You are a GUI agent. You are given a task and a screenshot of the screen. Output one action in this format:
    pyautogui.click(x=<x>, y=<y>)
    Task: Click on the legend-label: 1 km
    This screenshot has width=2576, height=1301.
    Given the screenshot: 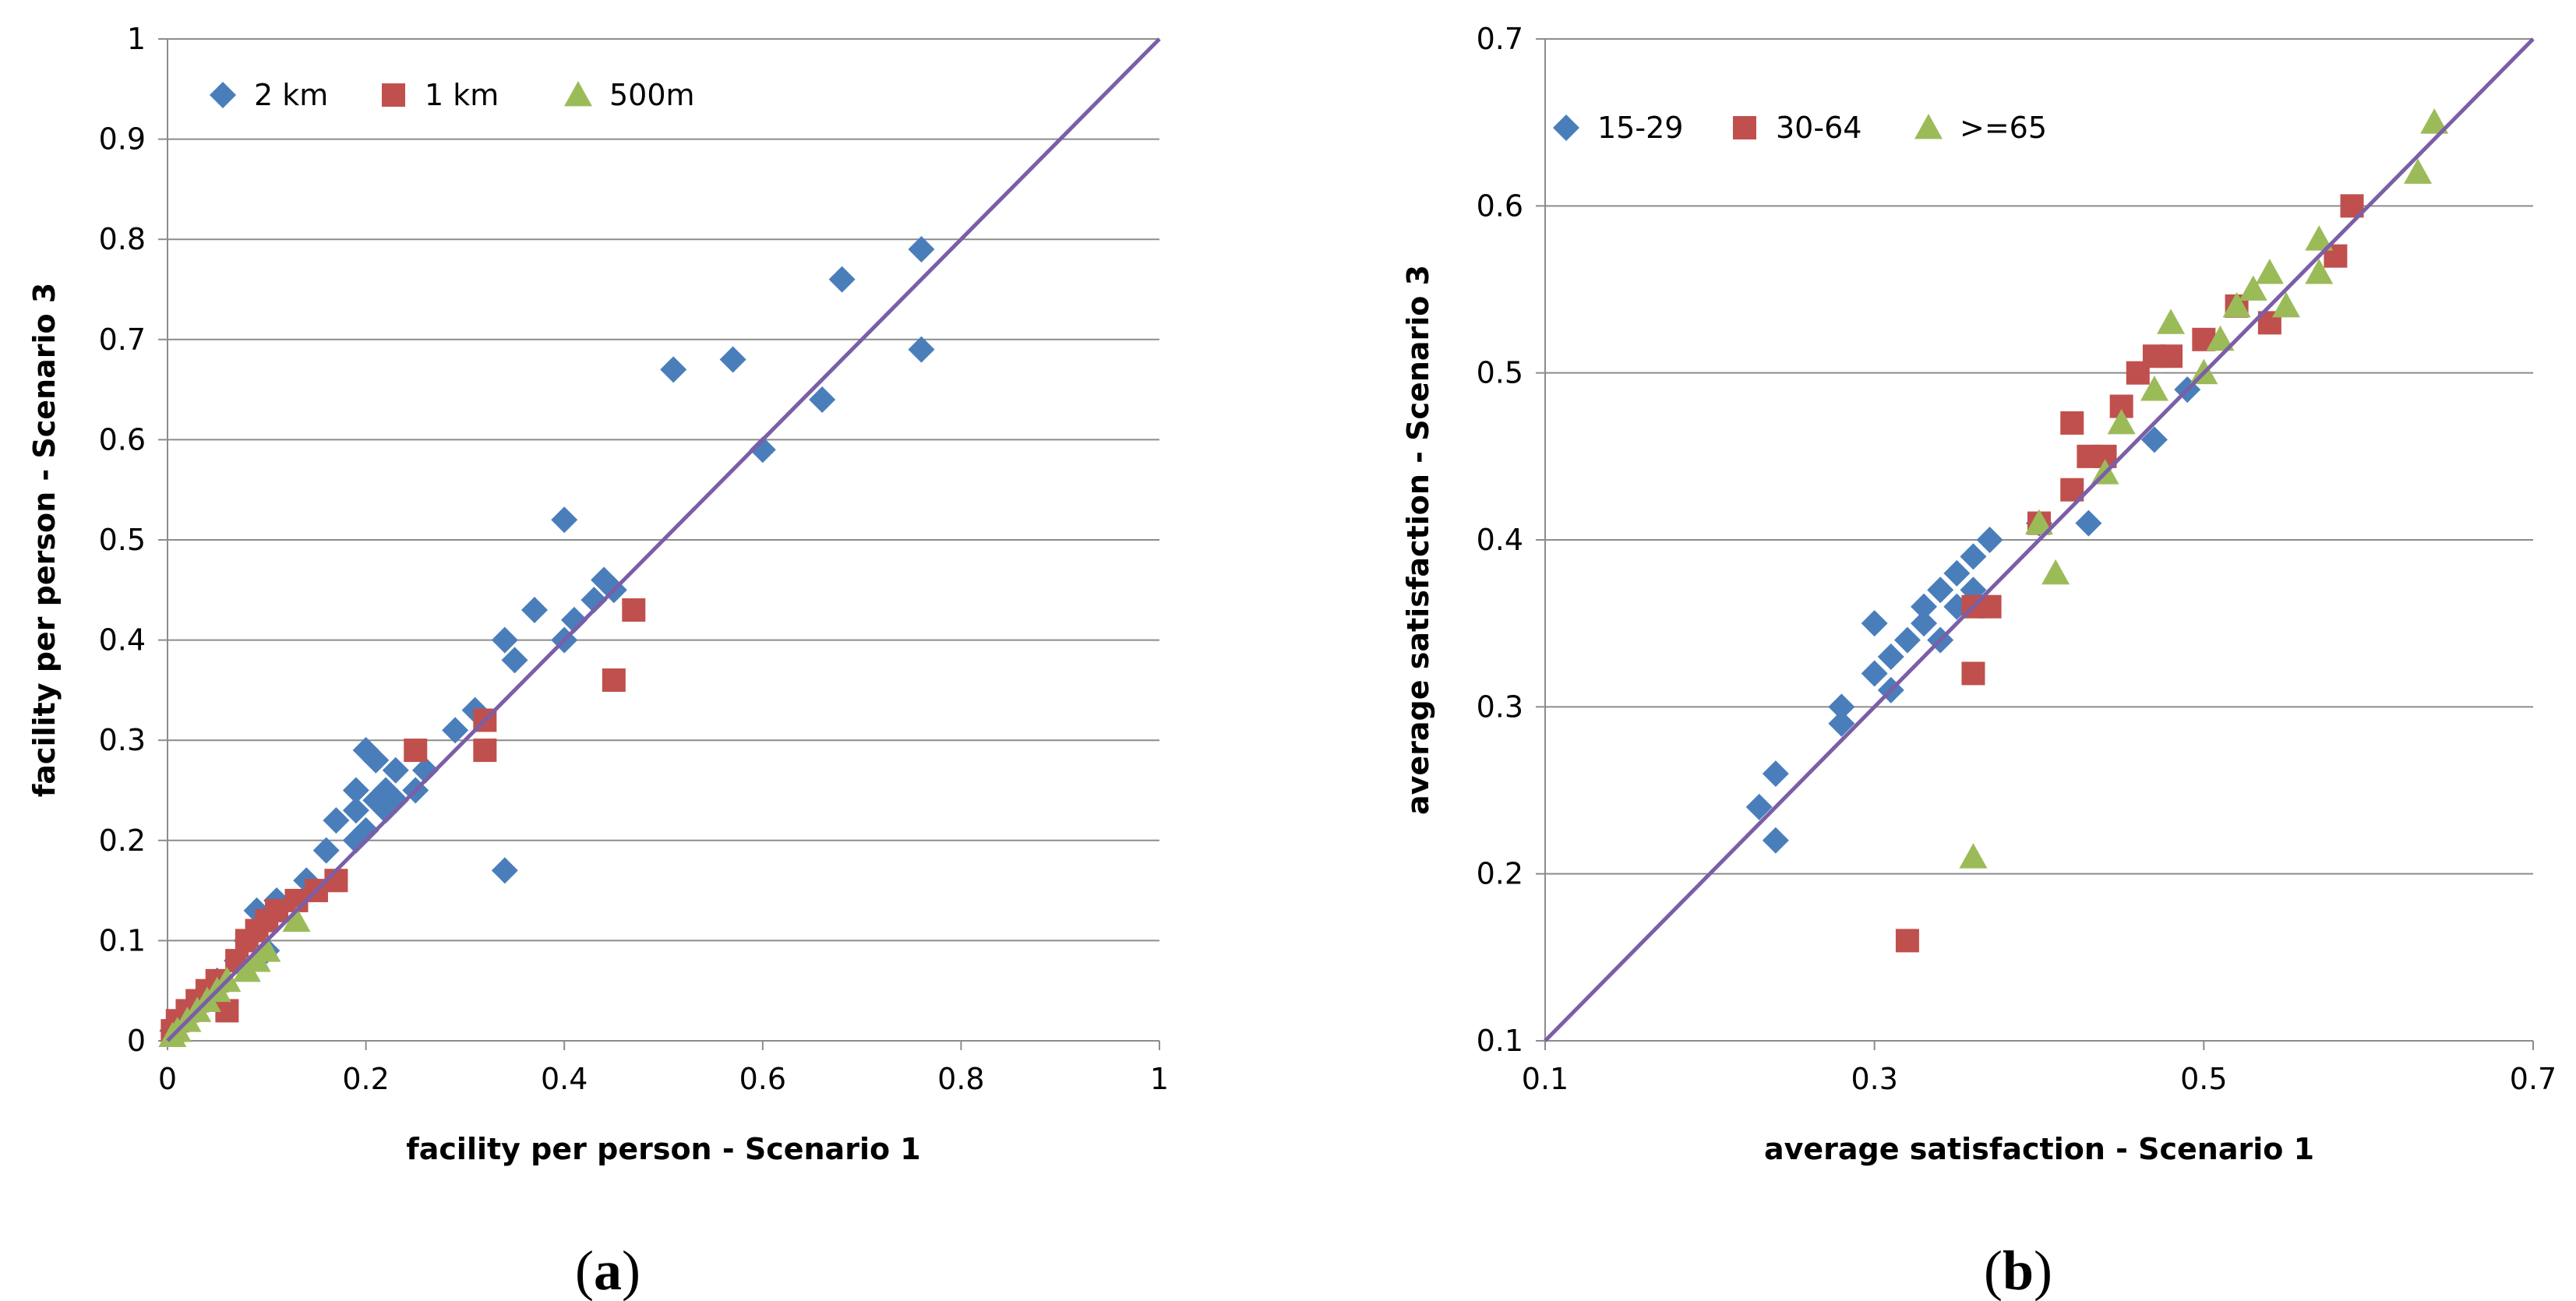 What is the action you would take?
    pyautogui.click(x=462, y=95)
    